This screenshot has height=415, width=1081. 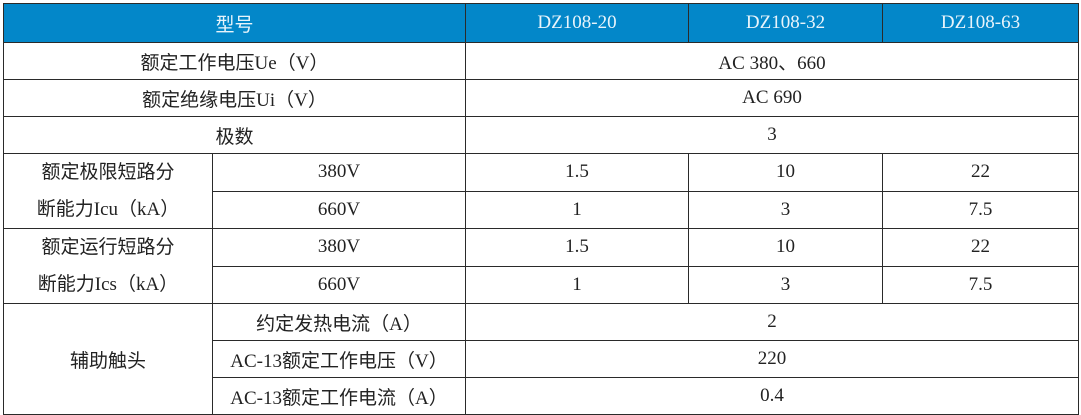 What do you see at coordinates (108, 247) in the screenshot?
I see `label-line: 额定运行短路分` at bounding box center [108, 247].